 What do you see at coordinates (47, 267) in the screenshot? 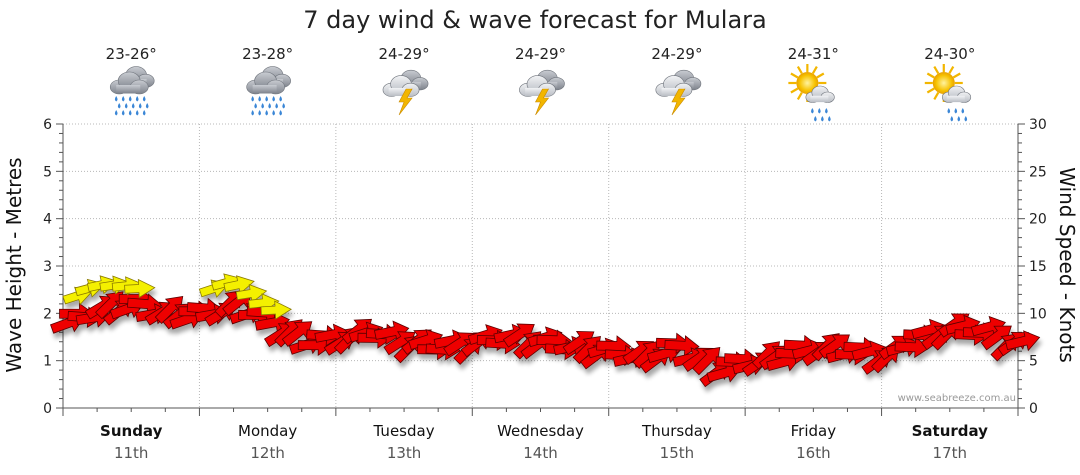
I see `left-tick-label: 3` at bounding box center [47, 267].